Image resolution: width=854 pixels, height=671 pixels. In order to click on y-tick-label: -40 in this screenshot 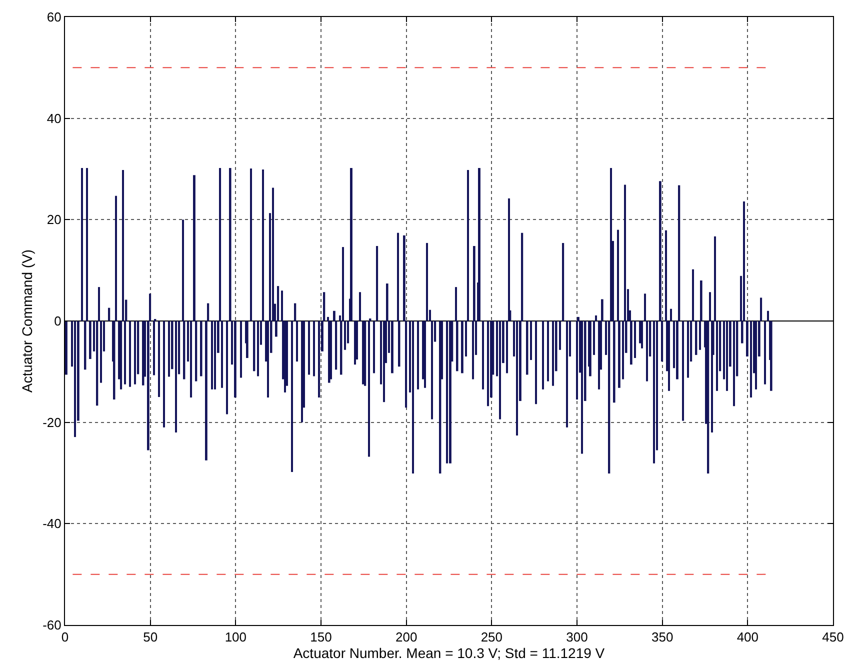, I will do `click(52, 524)`.